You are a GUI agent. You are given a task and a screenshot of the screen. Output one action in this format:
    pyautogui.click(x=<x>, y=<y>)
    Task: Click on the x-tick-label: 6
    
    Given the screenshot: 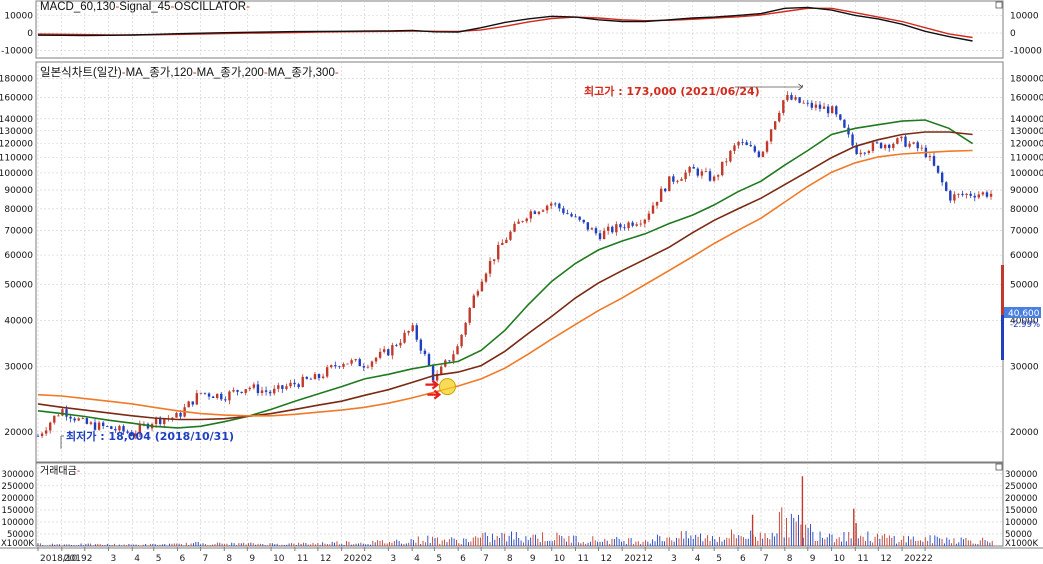 What is the action you would take?
    pyautogui.click(x=463, y=559)
    